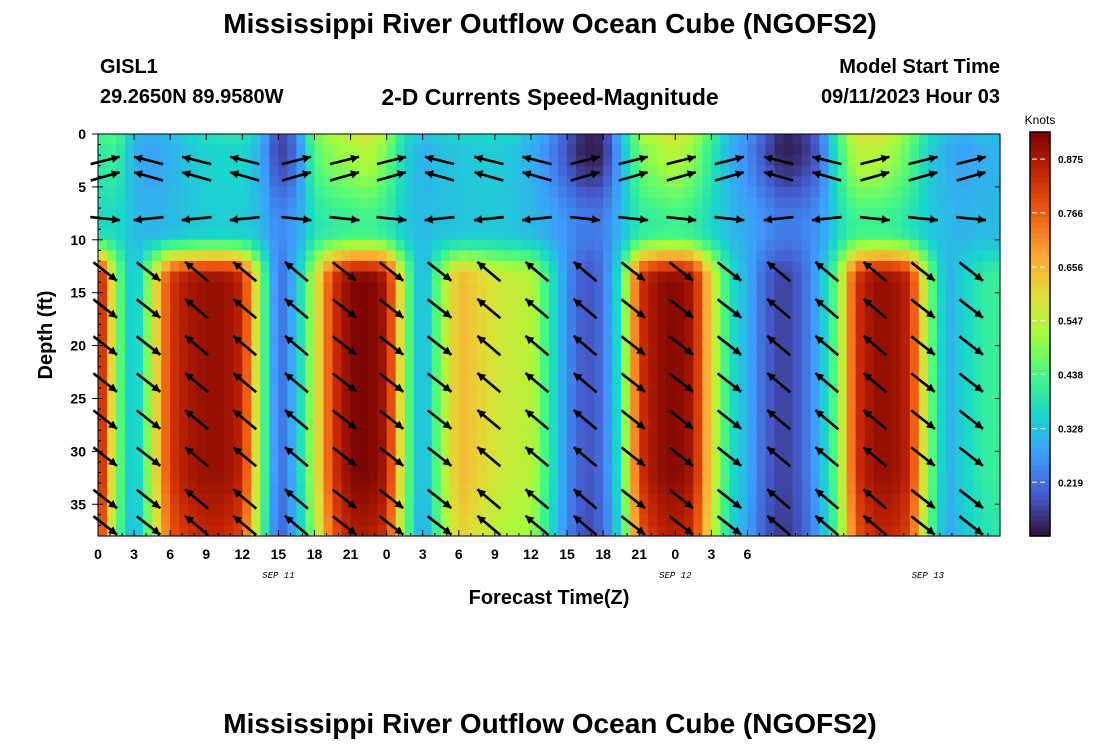 The image size is (1100, 750). Describe the element at coordinates (170, 554) in the screenshot. I see `x-tick-label: 6` at that location.